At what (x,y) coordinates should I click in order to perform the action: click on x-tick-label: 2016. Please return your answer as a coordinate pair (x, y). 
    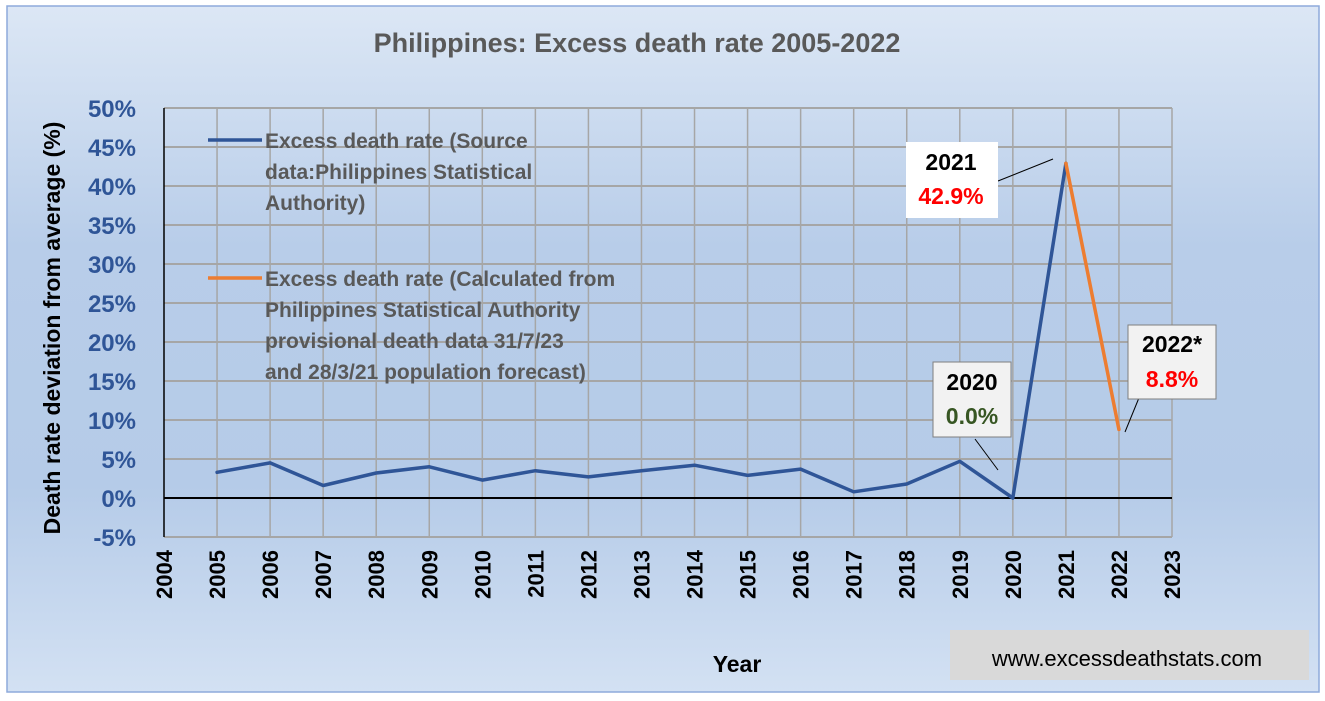
    Looking at the image, I should click on (801, 574).